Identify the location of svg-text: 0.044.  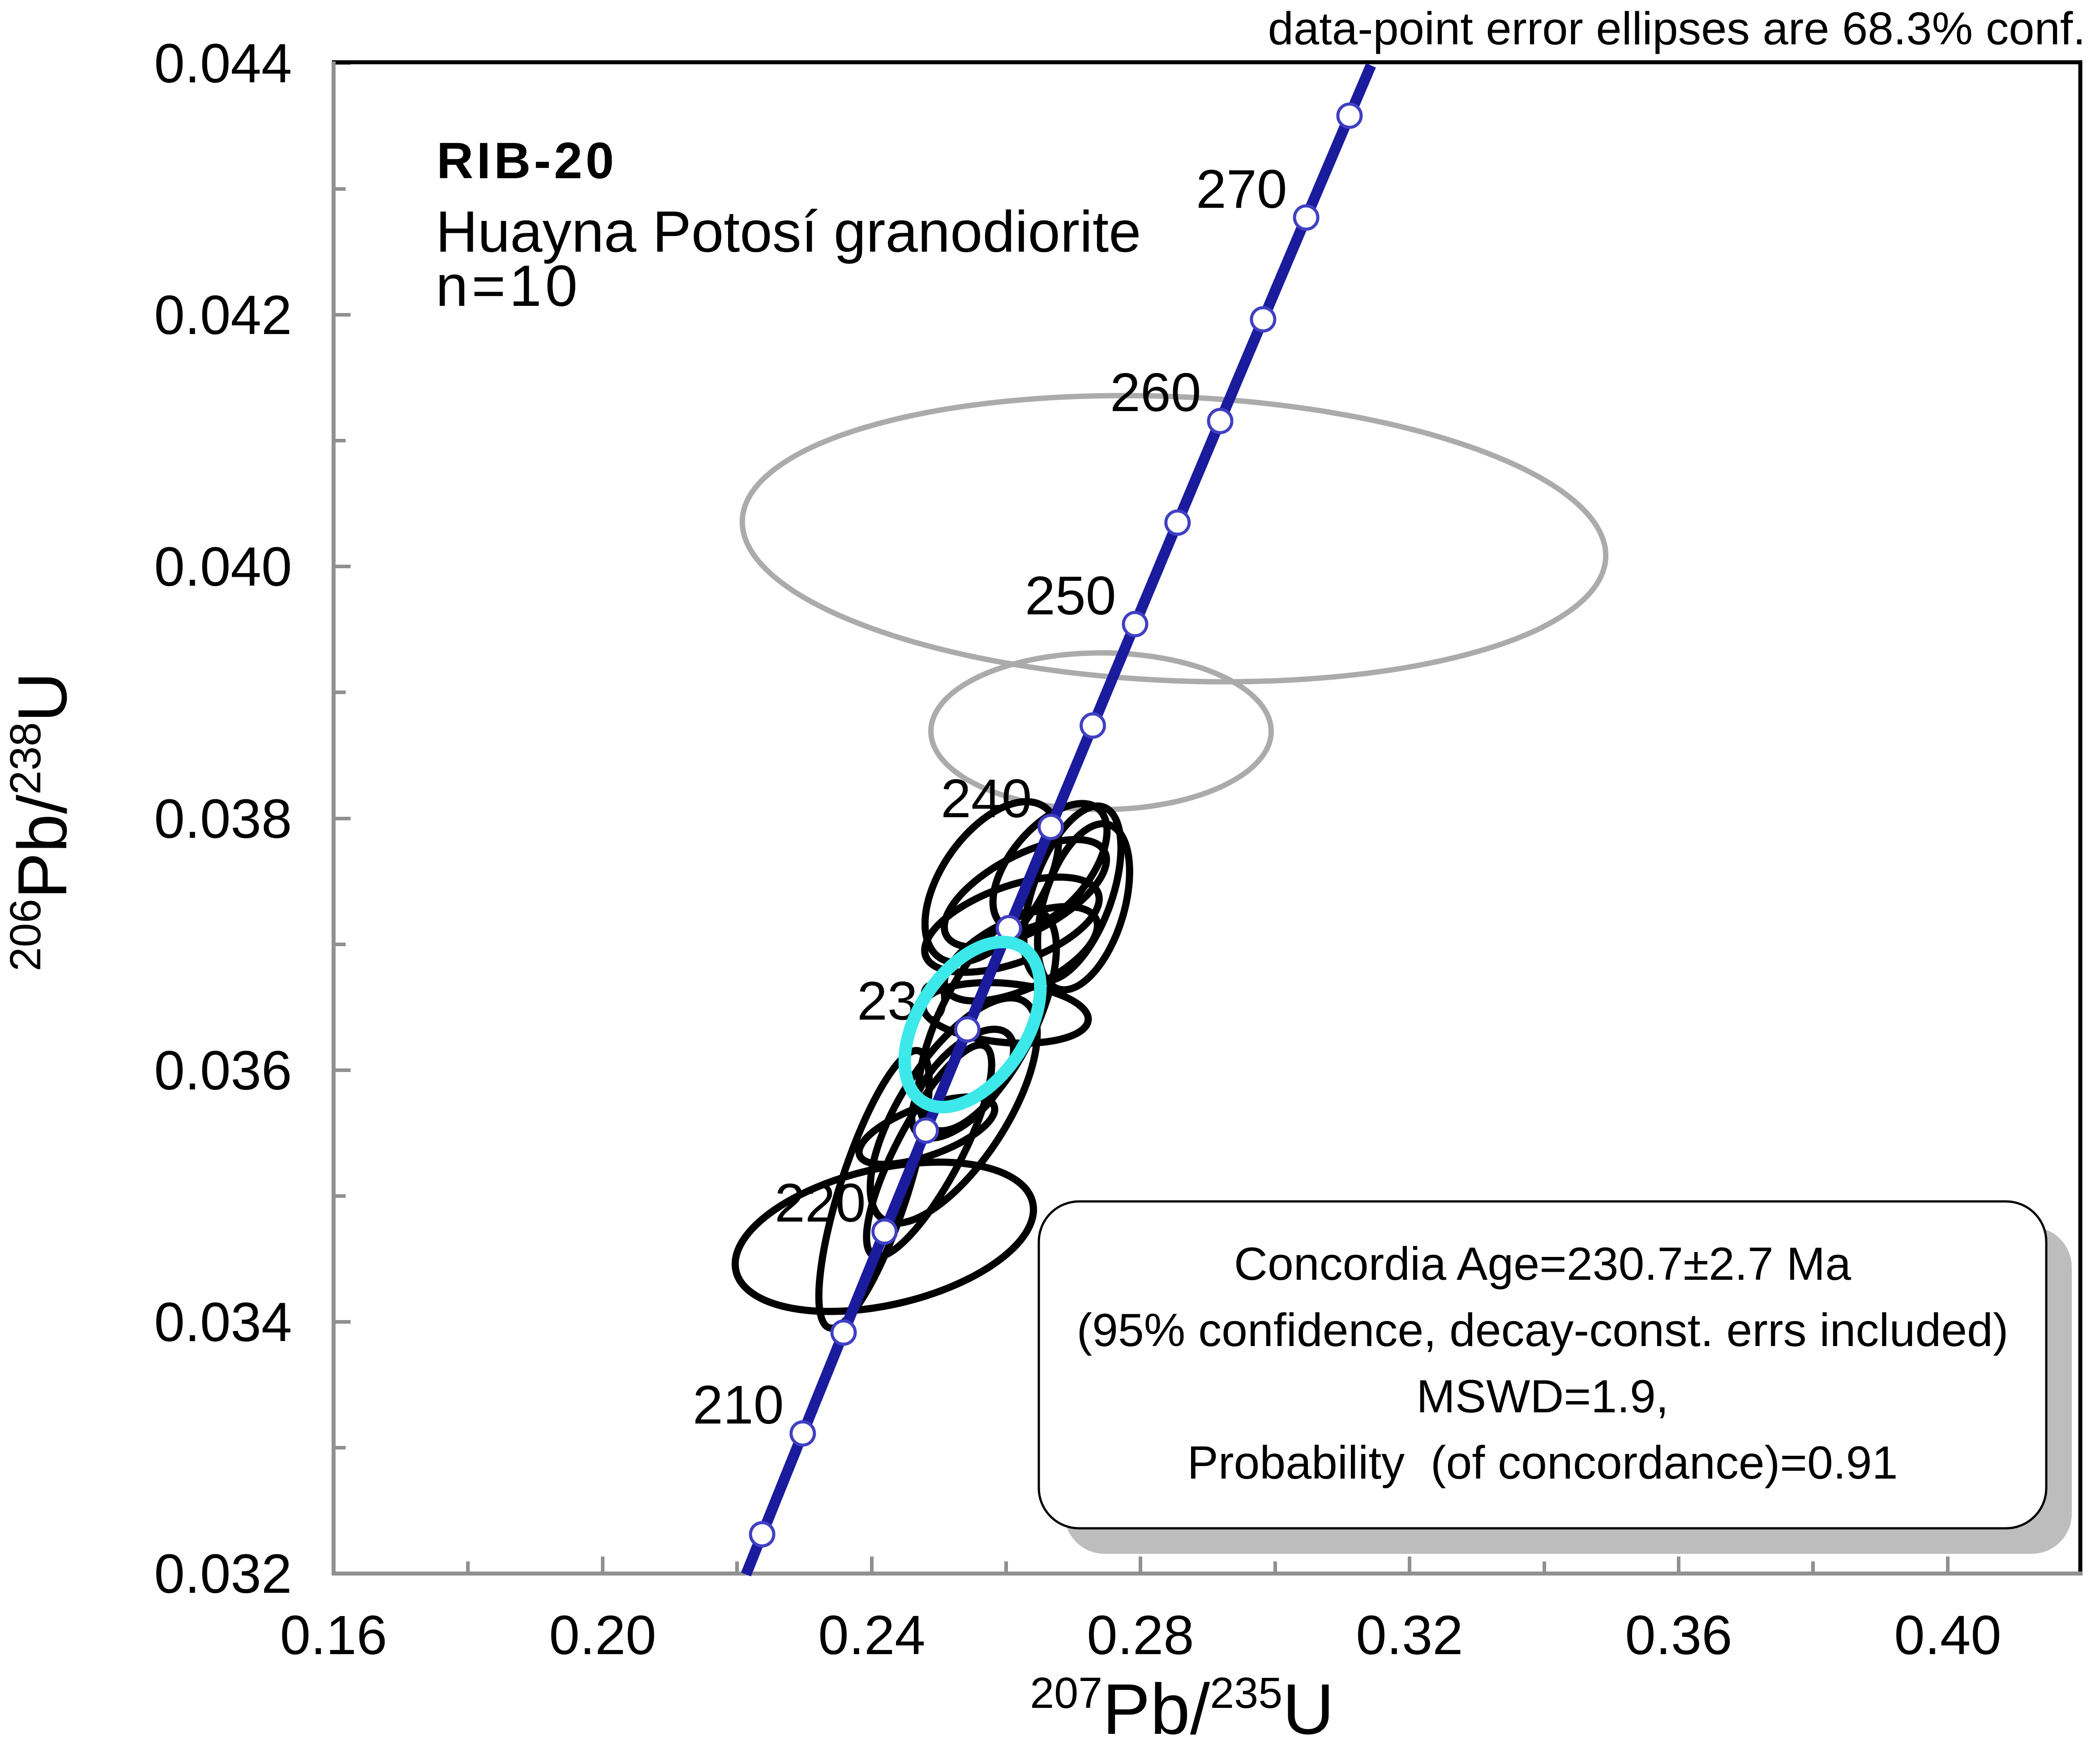
(223, 63).